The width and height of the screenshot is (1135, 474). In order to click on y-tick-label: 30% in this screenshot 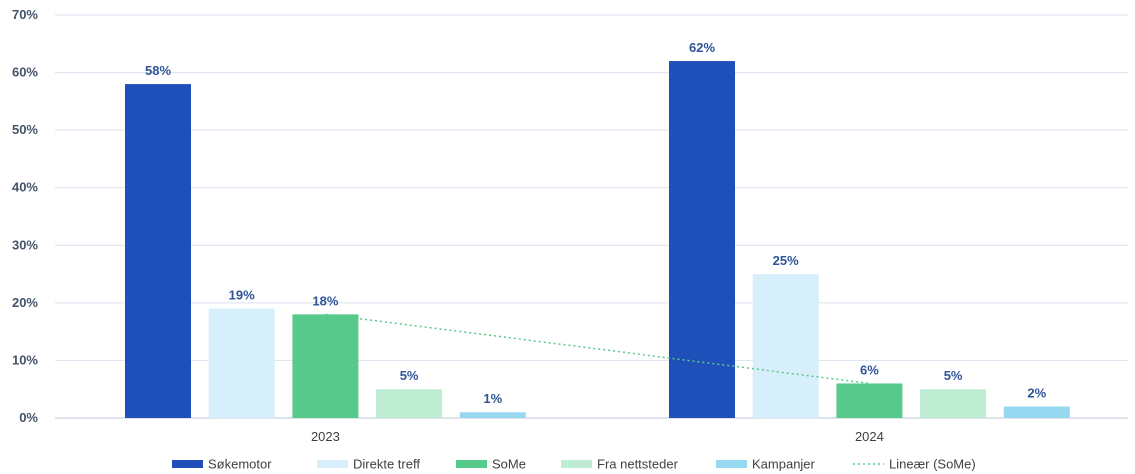, I will do `click(25, 244)`.